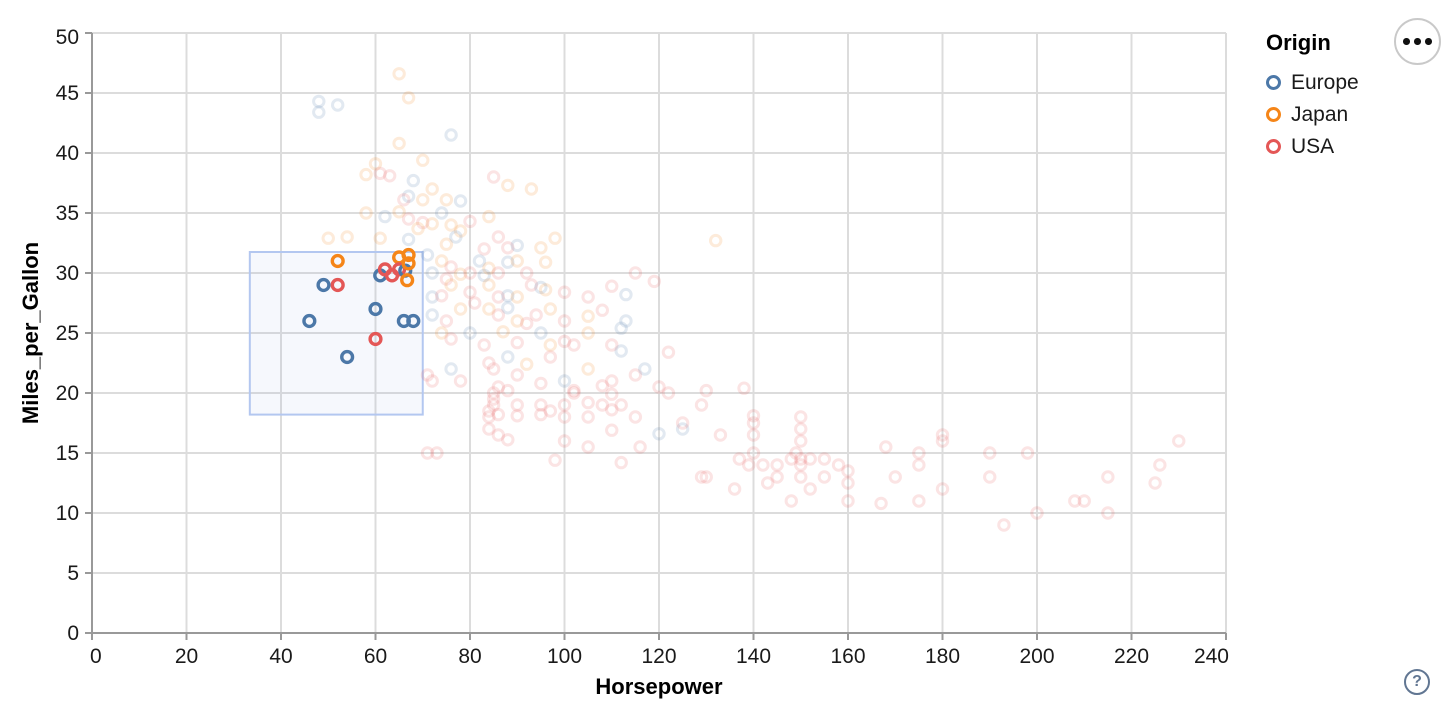 This screenshot has width=1454, height=717. Describe the element at coordinates (469, 656) in the screenshot. I see `x-tick-label: 80` at that location.